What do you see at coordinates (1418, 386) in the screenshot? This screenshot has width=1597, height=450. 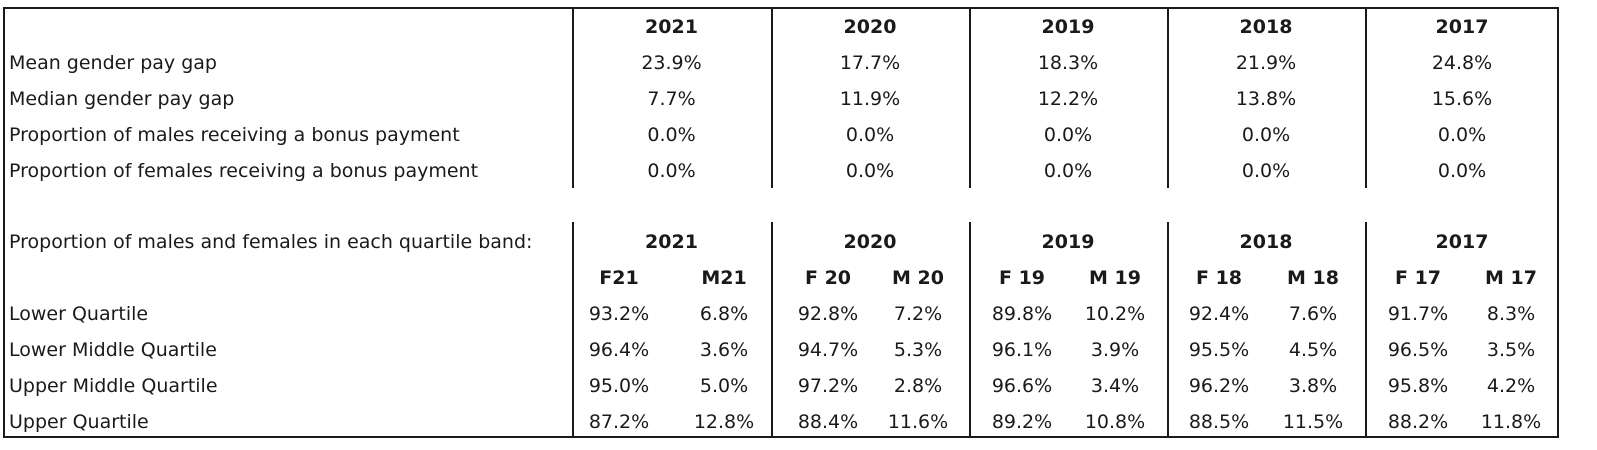 I see `table-cell: 95.8%` at bounding box center [1418, 386].